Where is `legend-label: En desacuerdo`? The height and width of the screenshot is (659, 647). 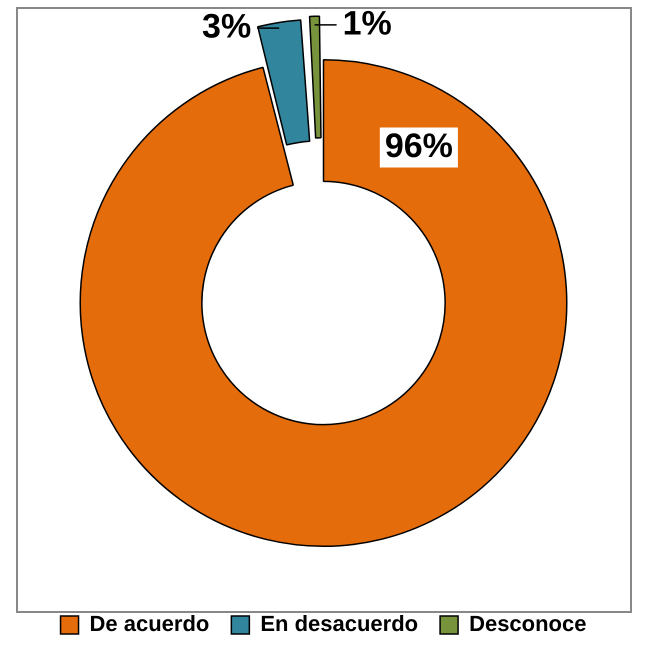
legend-label: En desacuerdo is located at coordinates (339, 623).